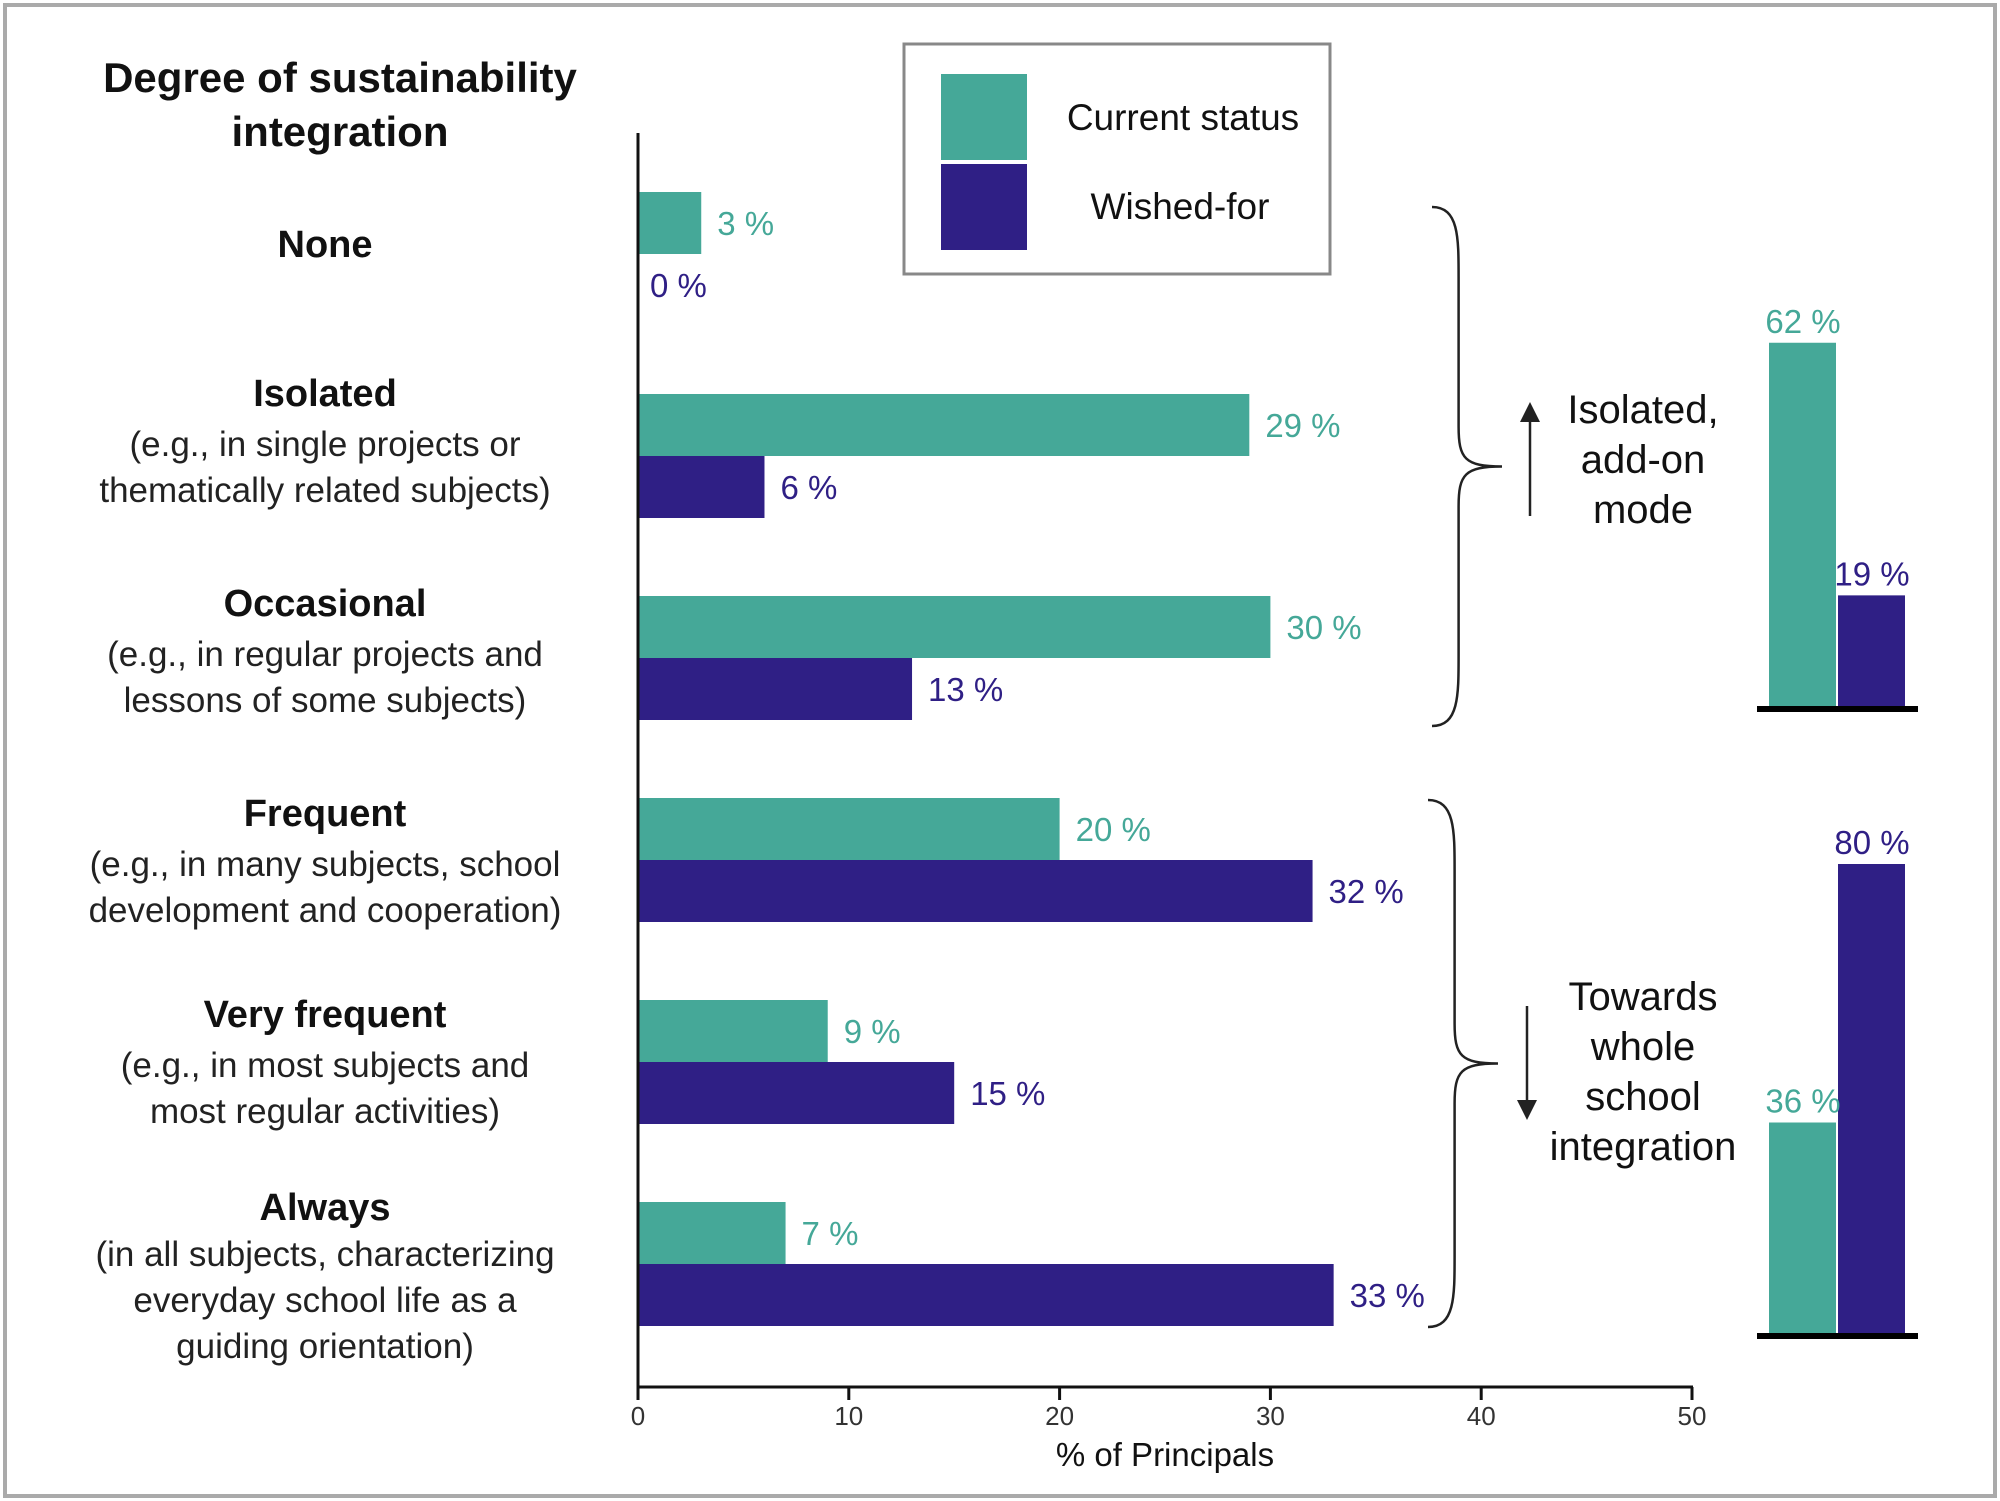 The image size is (2000, 1501). What do you see at coordinates (745, 223) in the screenshot?
I see `value-label-current-0: 3 %` at bounding box center [745, 223].